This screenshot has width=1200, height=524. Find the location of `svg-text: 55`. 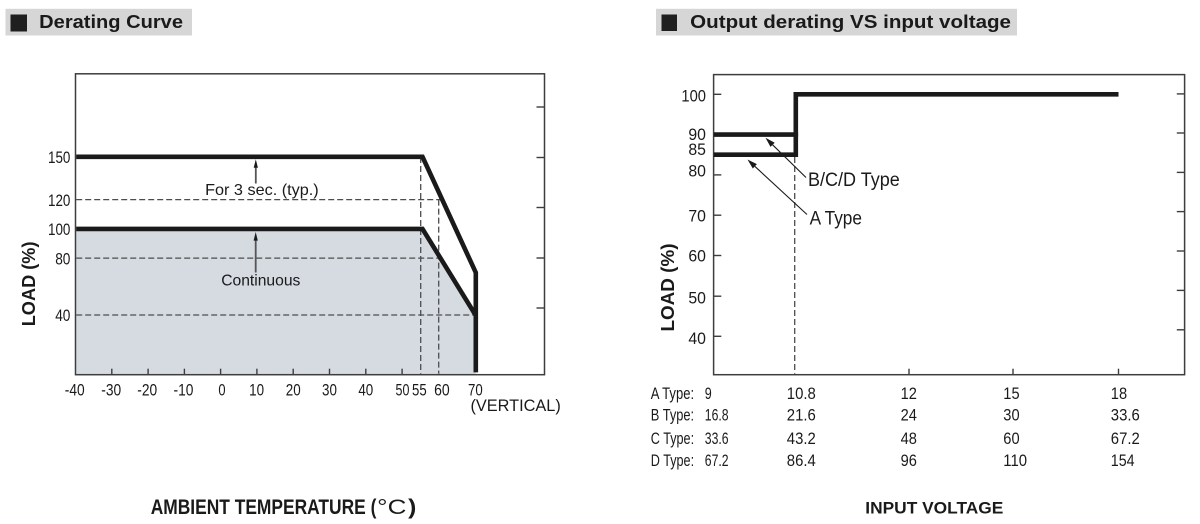

svg-text: 55 is located at coordinates (419, 389).